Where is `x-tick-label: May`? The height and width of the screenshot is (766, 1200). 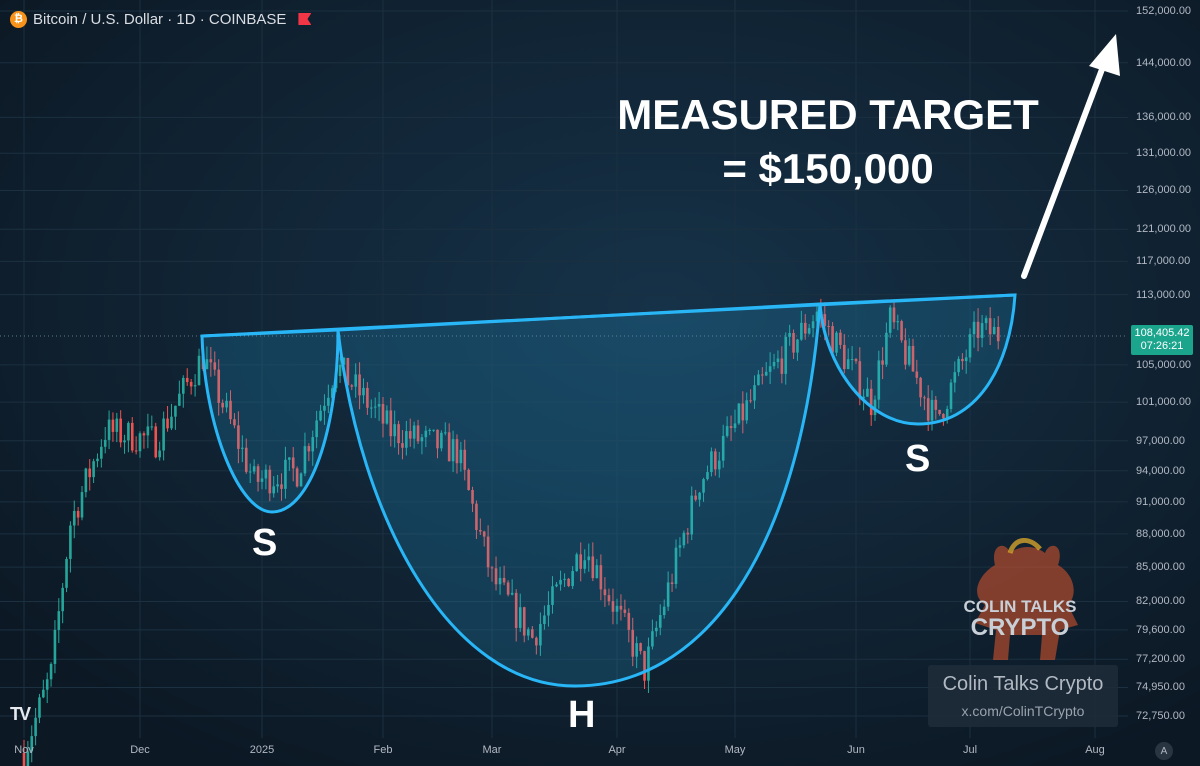
x-tick-label: May is located at coordinates (735, 750).